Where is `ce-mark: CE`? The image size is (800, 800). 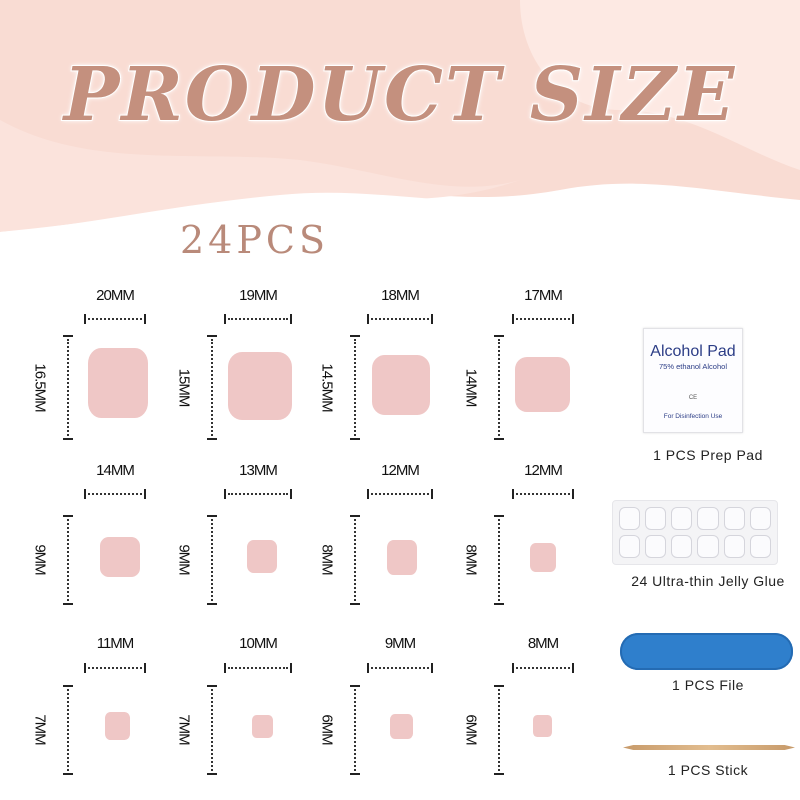 ce-mark: CE is located at coordinates (693, 398).